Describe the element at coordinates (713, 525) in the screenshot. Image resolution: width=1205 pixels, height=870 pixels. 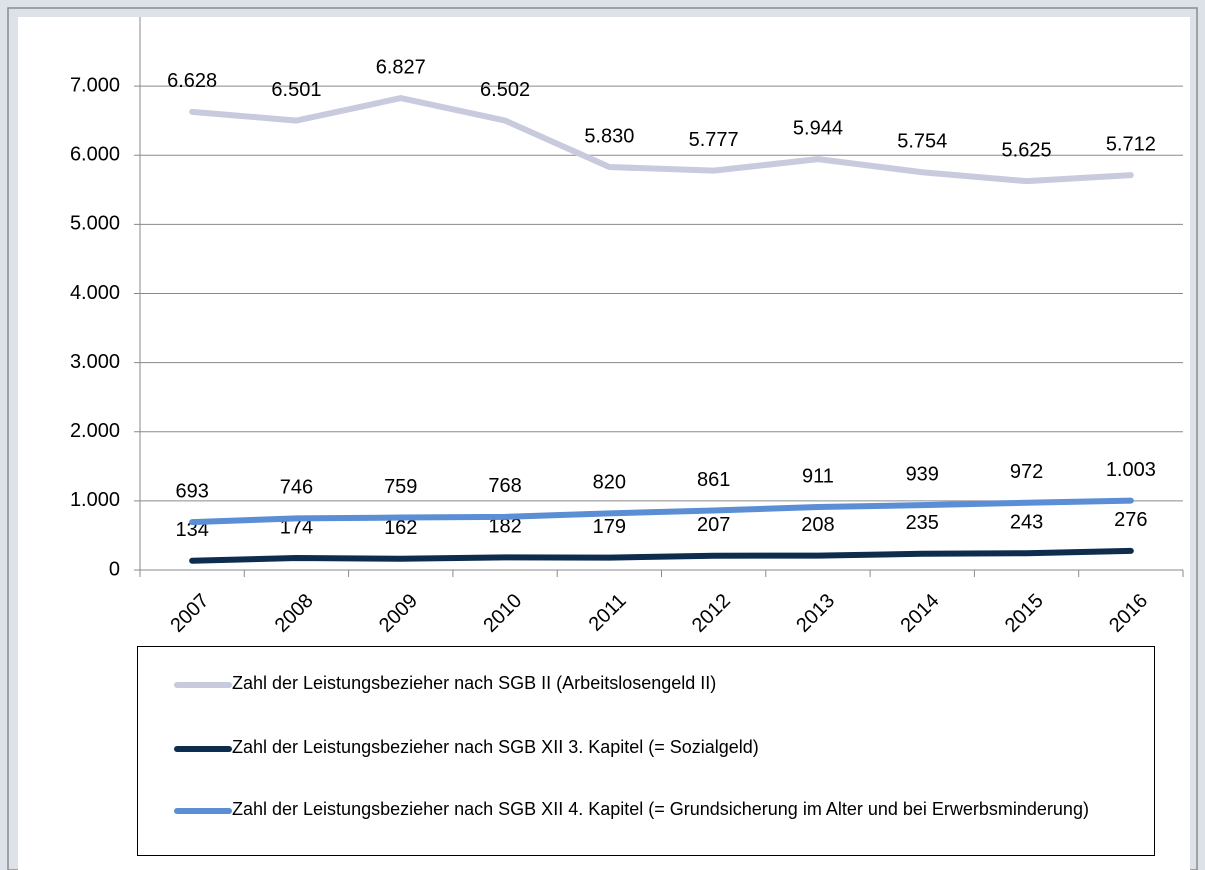
I see `data-label: 207` at that location.